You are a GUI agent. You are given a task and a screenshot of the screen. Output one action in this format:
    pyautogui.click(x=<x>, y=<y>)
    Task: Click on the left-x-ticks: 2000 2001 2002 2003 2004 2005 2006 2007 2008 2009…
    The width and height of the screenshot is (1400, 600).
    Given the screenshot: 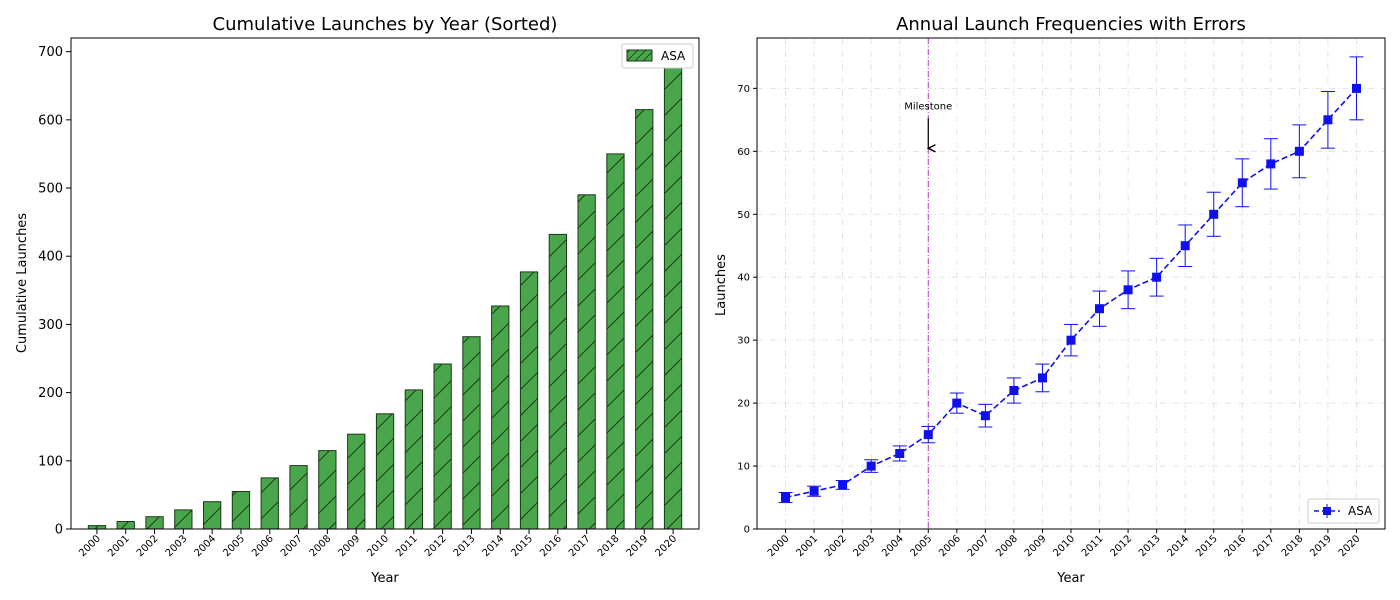 What is the action you would take?
    pyautogui.click(x=378, y=544)
    